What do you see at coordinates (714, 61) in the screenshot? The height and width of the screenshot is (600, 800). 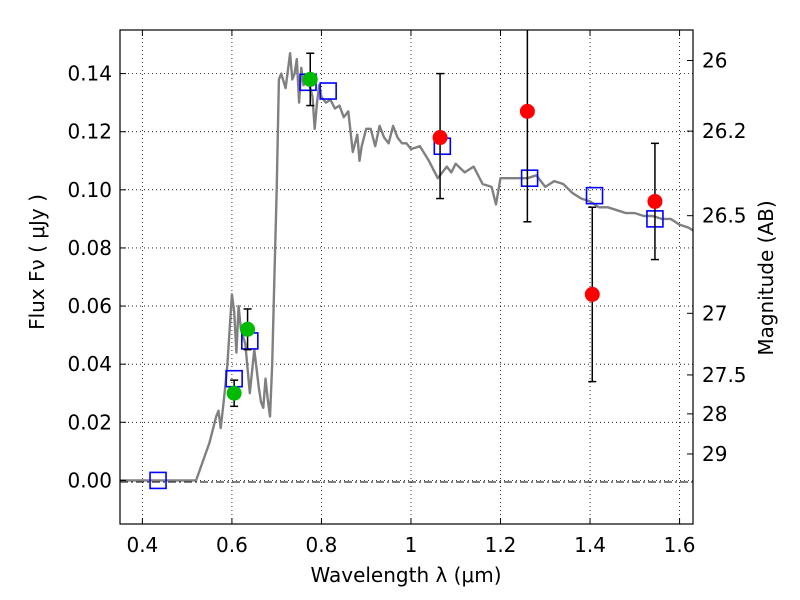 I see `right-tick-label: 26` at bounding box center [714, 61].